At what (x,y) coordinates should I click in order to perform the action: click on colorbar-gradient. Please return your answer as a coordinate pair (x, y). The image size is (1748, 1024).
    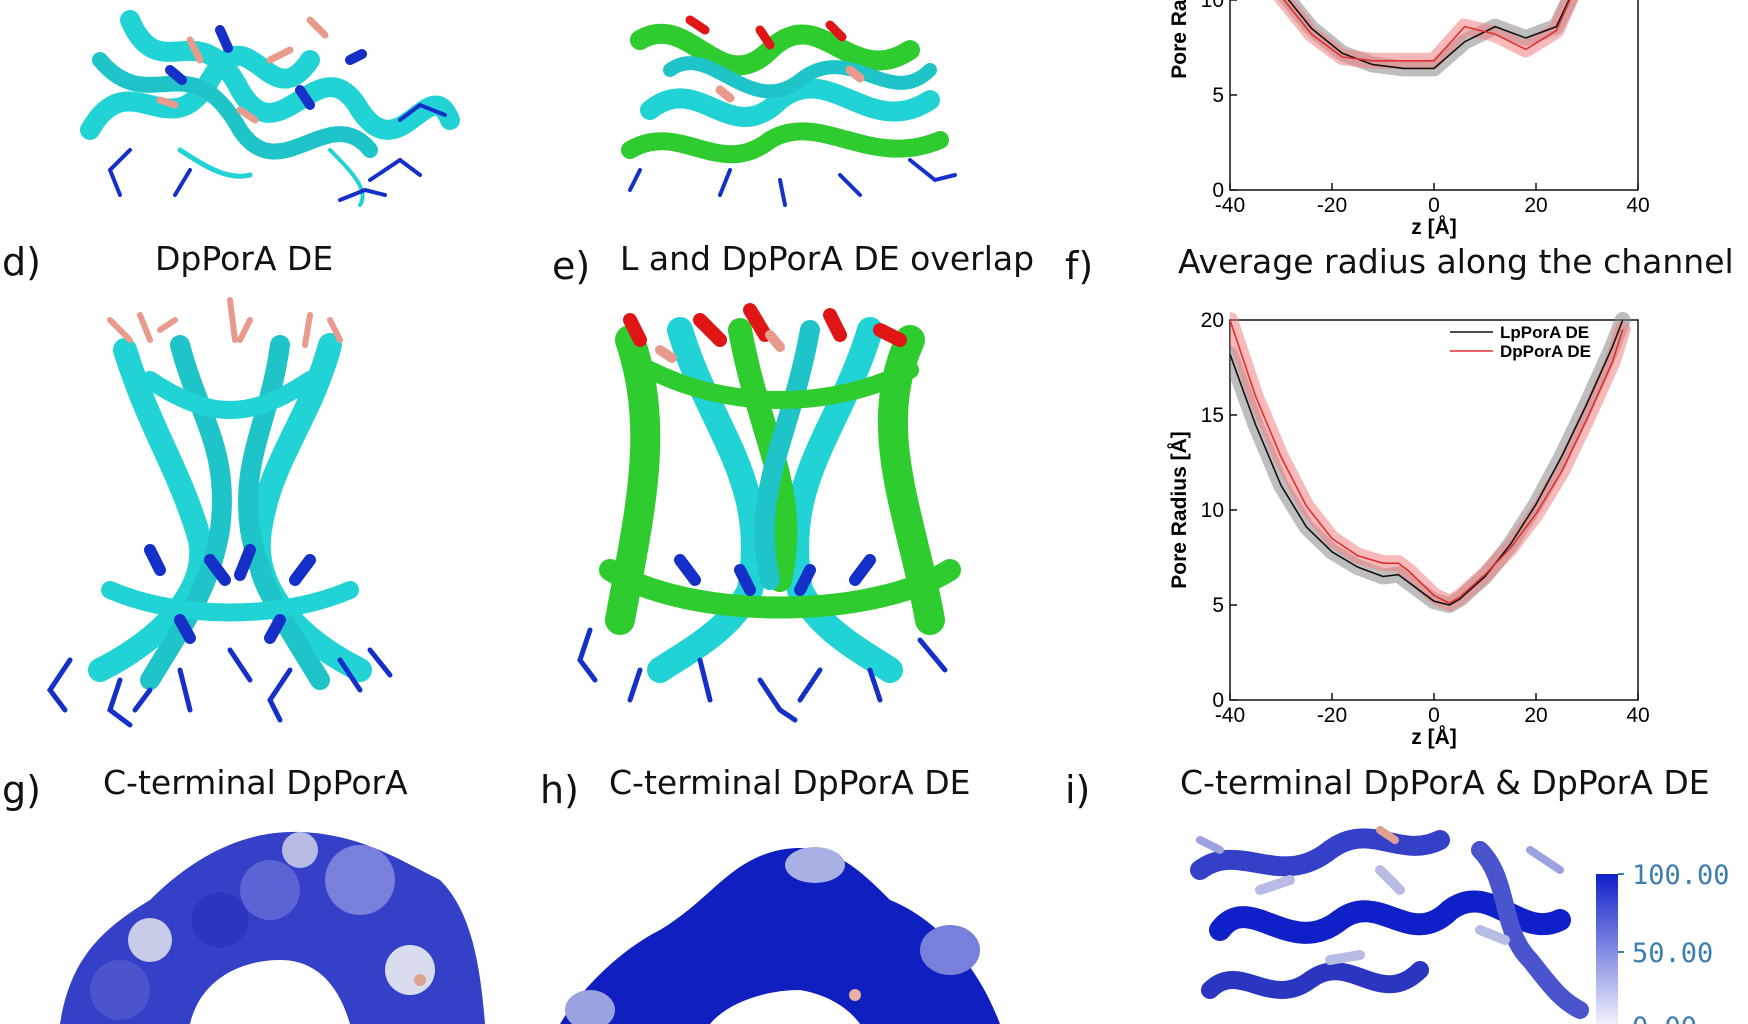
    Looking at the image, I should click on (1607, 949).